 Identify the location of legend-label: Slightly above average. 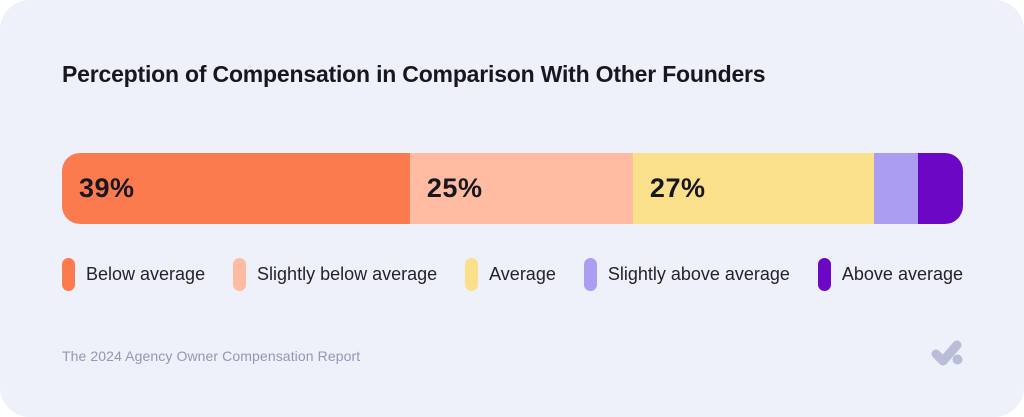
(698, 274).